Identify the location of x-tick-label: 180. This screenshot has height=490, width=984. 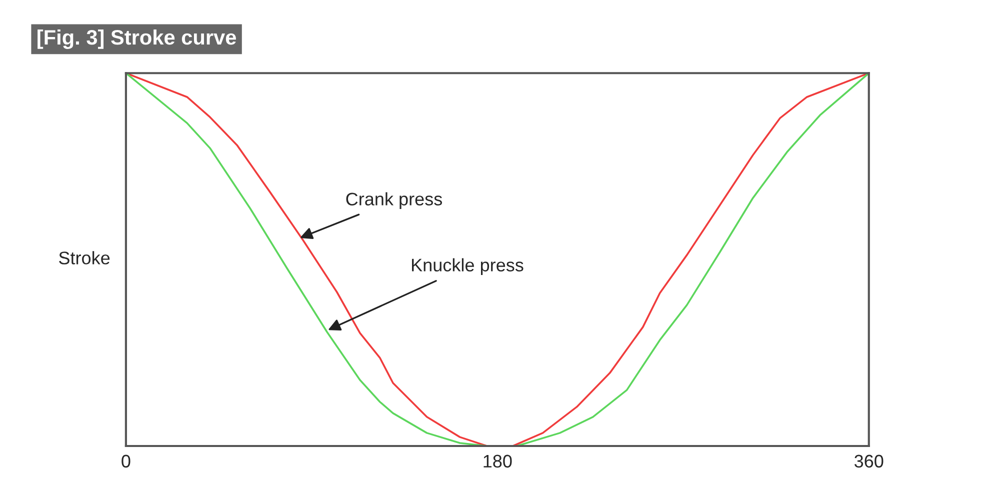
(498, 461).